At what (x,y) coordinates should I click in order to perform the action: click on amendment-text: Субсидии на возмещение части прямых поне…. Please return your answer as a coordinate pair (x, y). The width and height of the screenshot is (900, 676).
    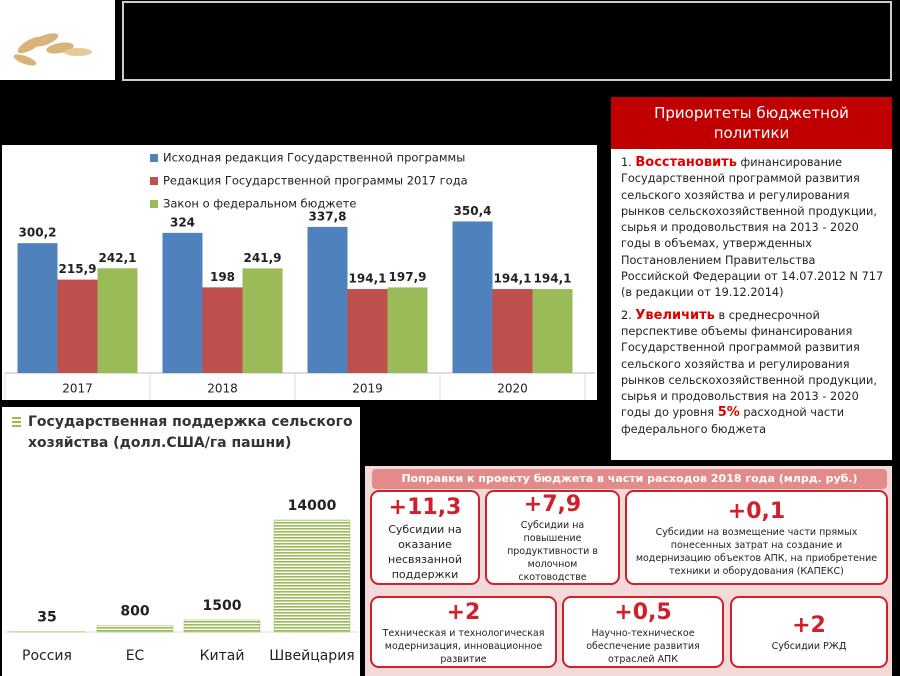
    Looking at the image, I should click on (756, 551).